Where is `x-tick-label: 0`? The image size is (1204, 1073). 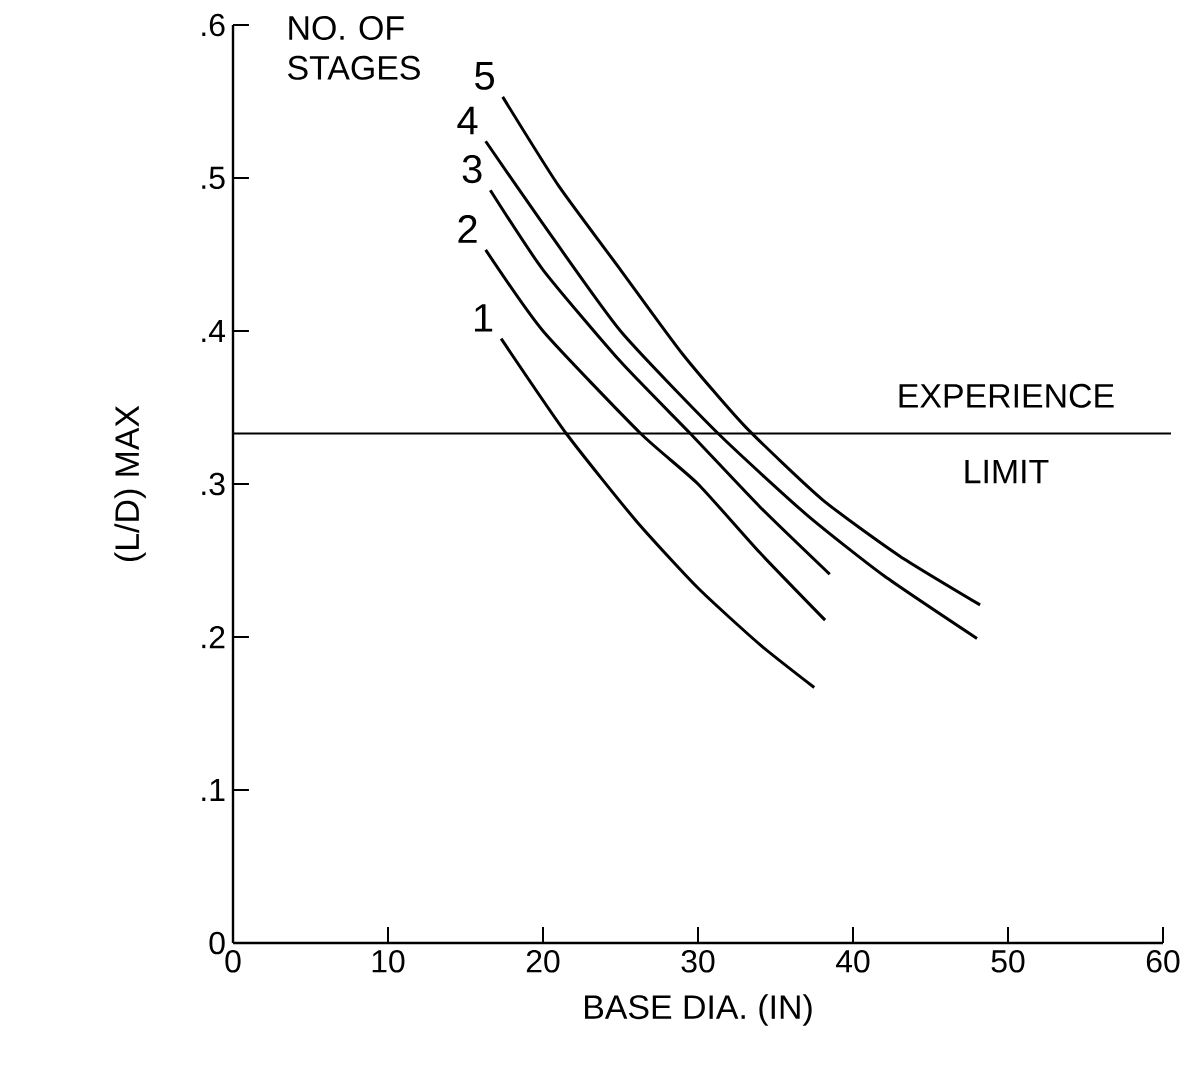 x-tick-label: 0 is located at coordinates (233, 961).